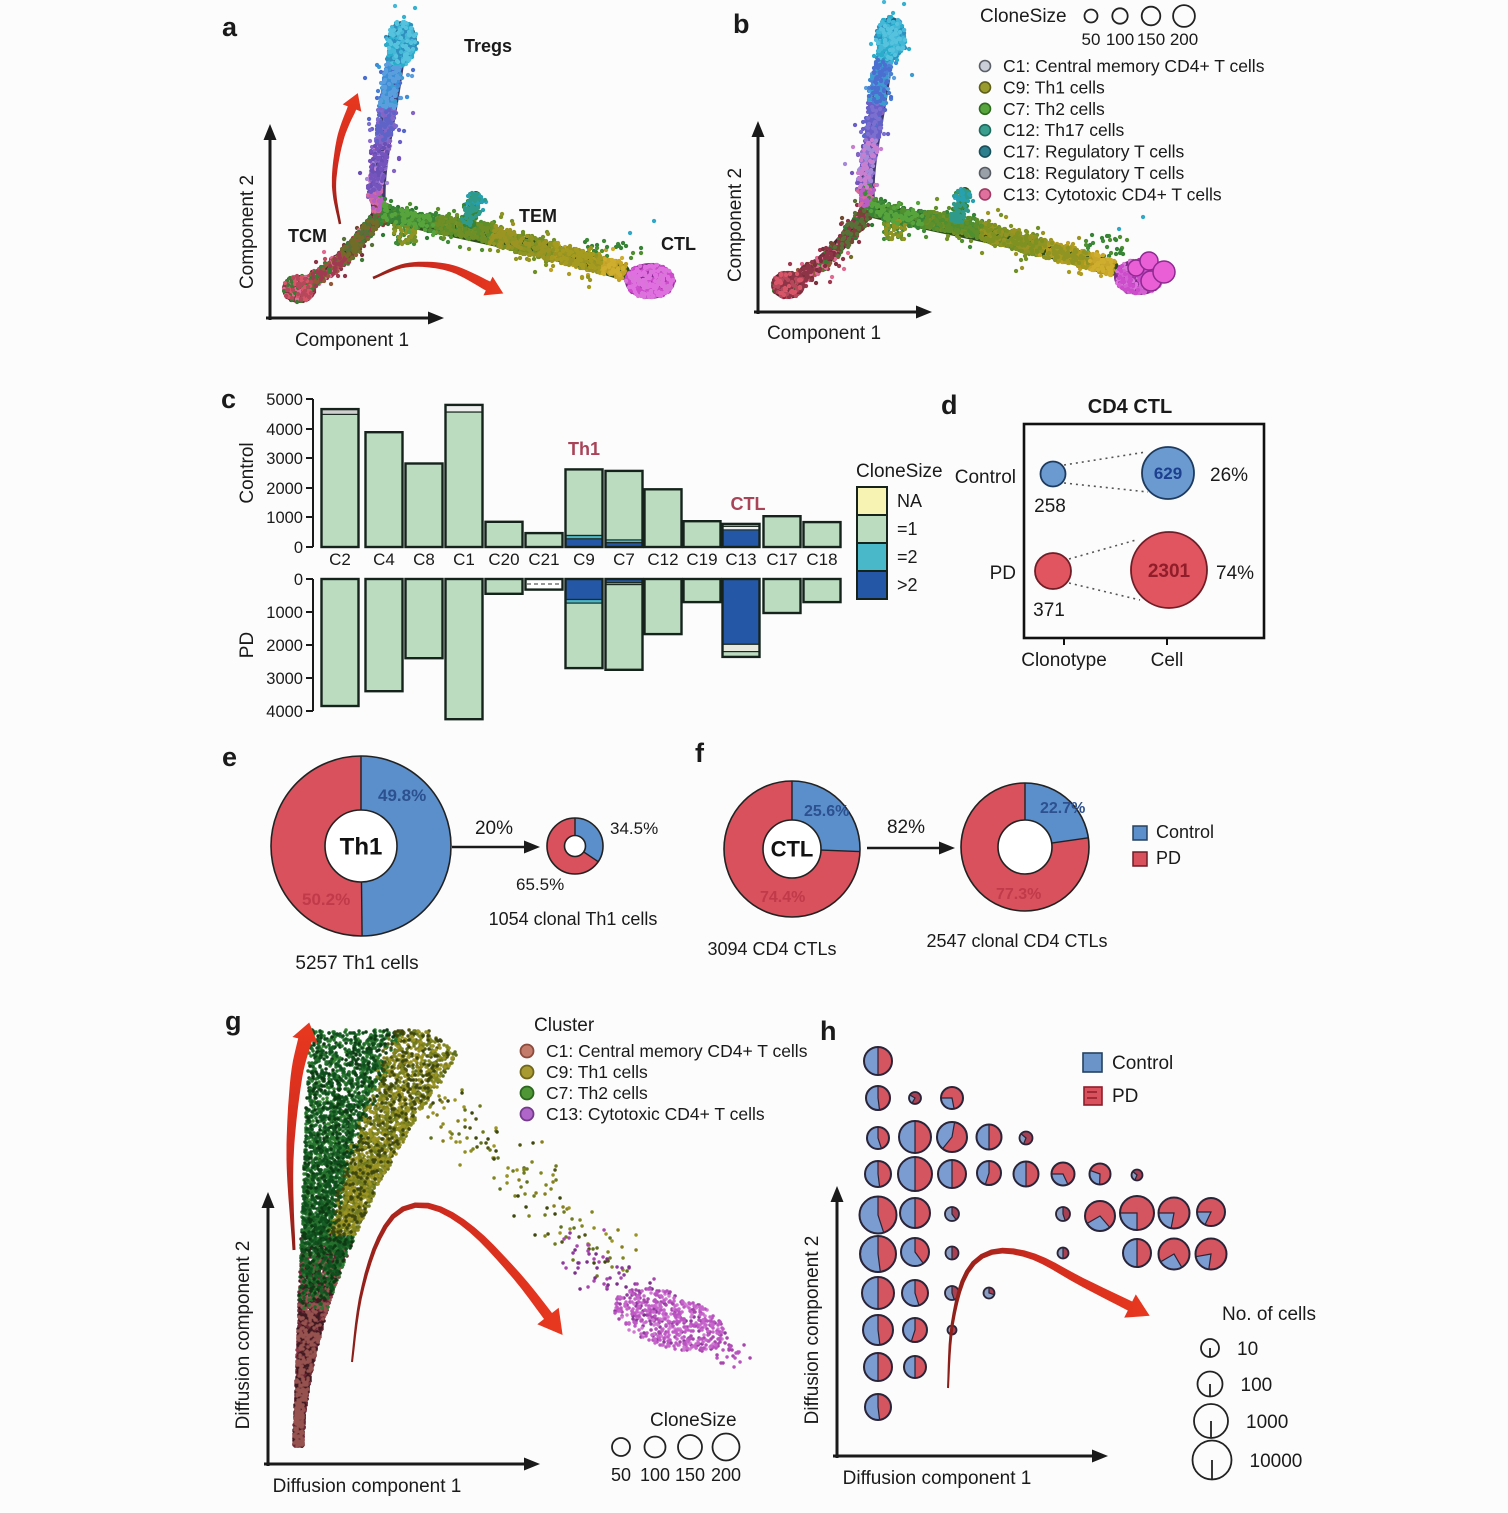  What do you see at coordinates (1269, 1314) in the screenshot?
I see `svg-text: No. of cells` at bounding box center [1269, 1314].